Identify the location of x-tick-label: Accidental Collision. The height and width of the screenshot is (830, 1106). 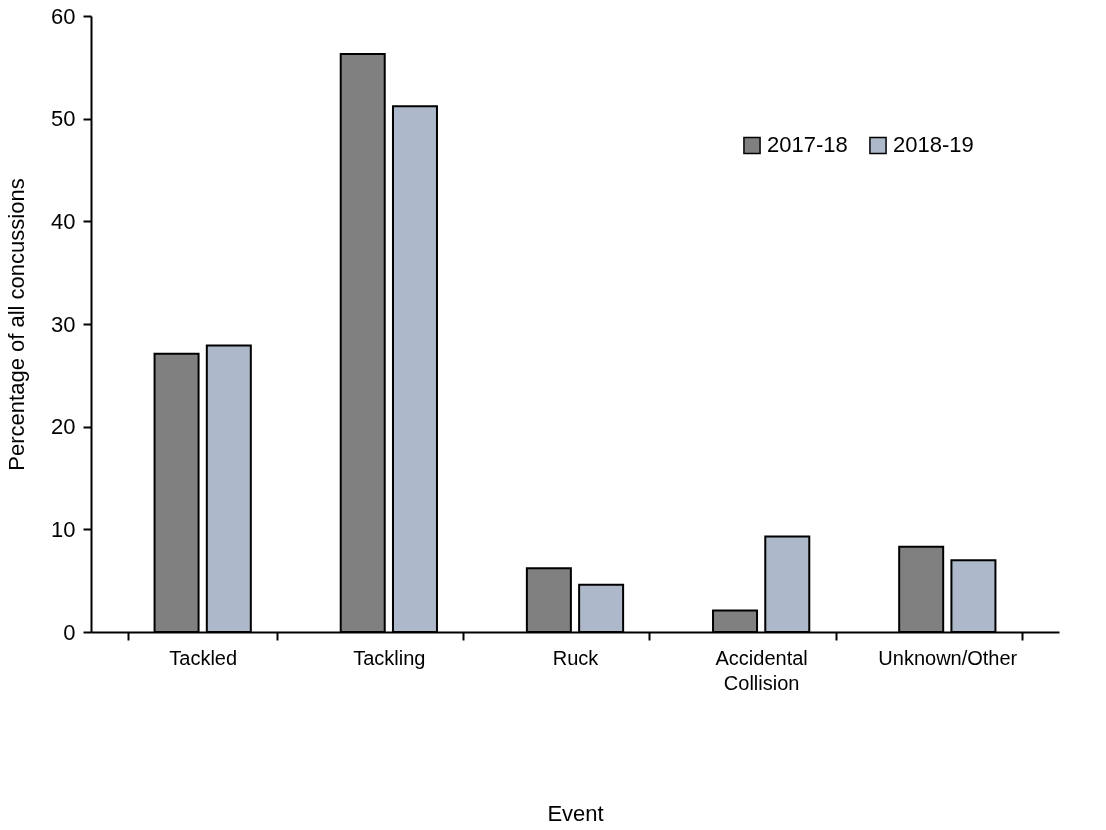
(761, 670).